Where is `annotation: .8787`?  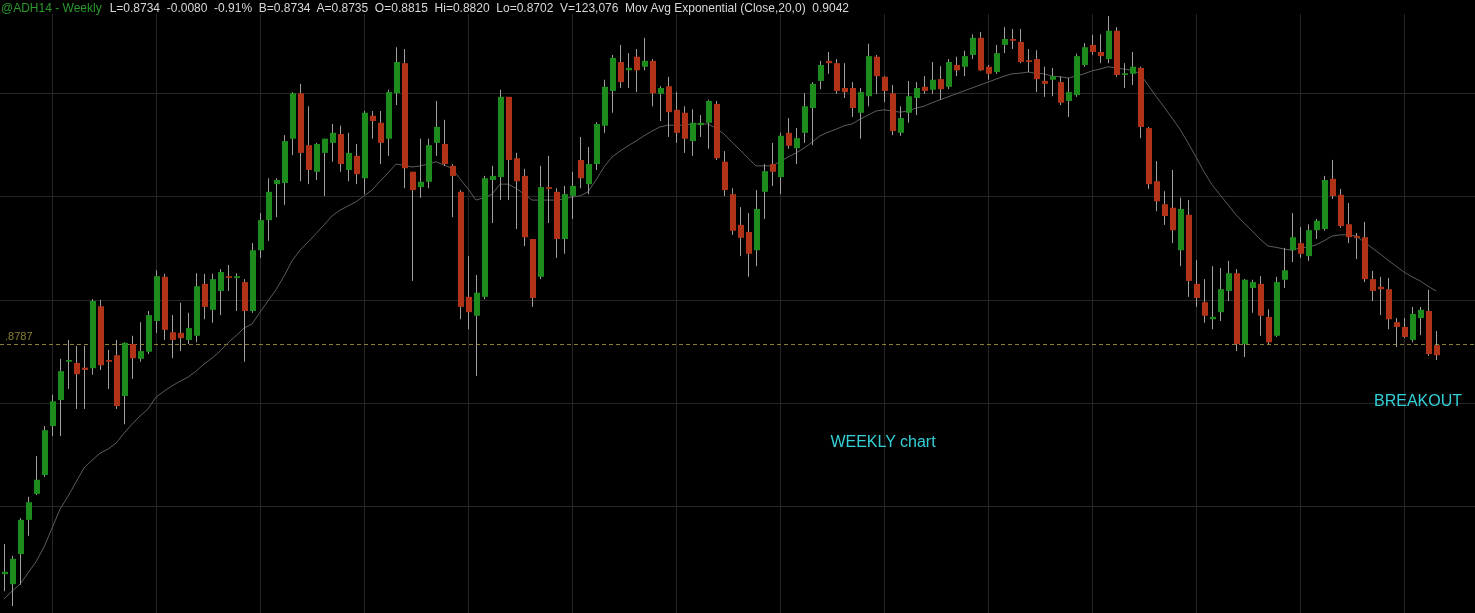
annotation: .8787 is located at coordinates (19, 336).